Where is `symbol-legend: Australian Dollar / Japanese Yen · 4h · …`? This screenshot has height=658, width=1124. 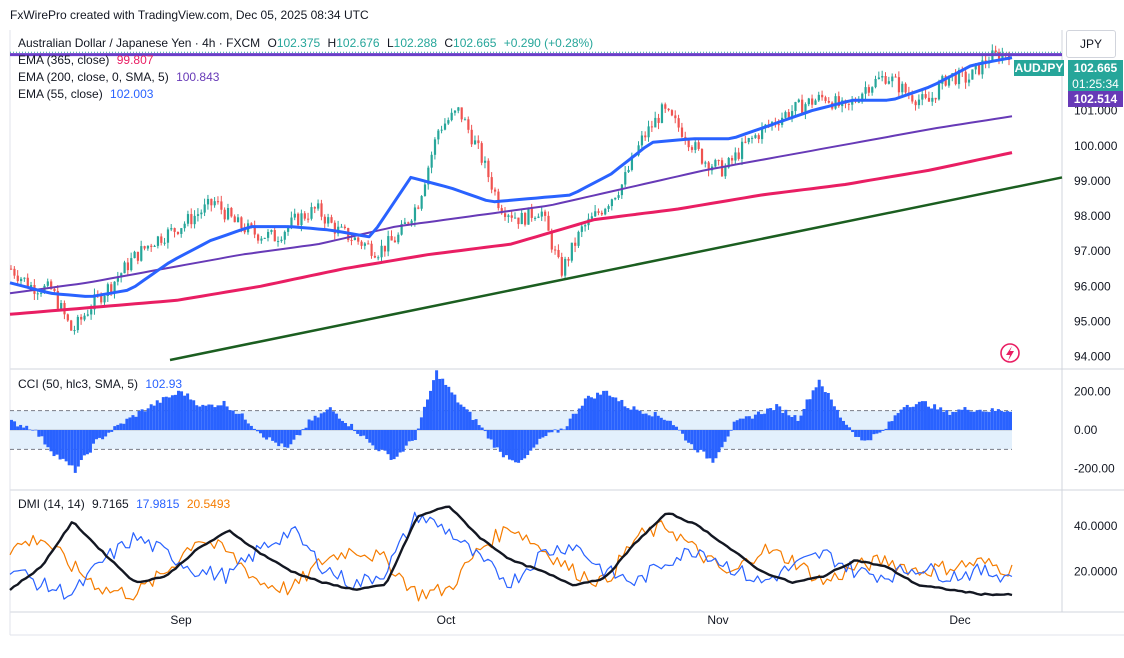
symbol-legend: Australian Dollar / Japanese Yen · 4h · … is located at coordinates (306, 43).